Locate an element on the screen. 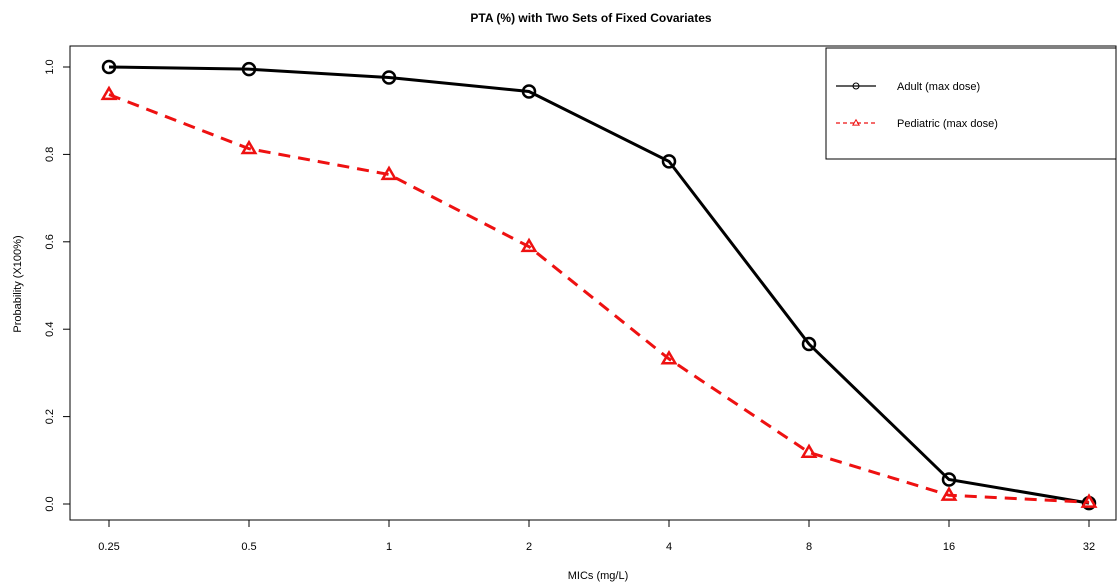 Image resolution: width=1118 pixels, height=586 pixels. y-tick-label: 0.2 is located at coordinates (50, 416).